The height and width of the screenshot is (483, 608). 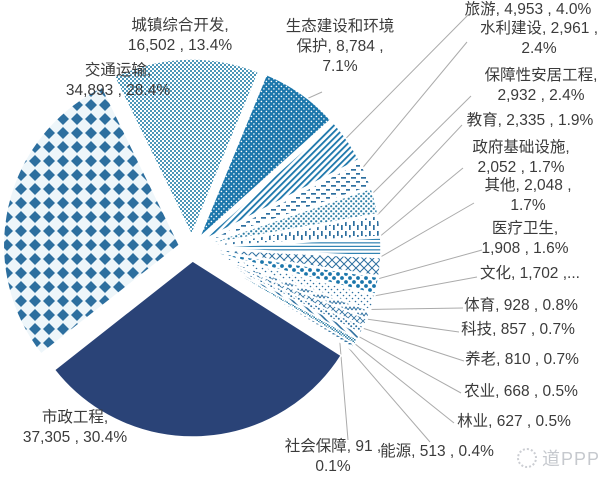 I want to click on slice-label-4: 保障性安居工程, 2,932 , 2.4%, so click(x=541, y=85).